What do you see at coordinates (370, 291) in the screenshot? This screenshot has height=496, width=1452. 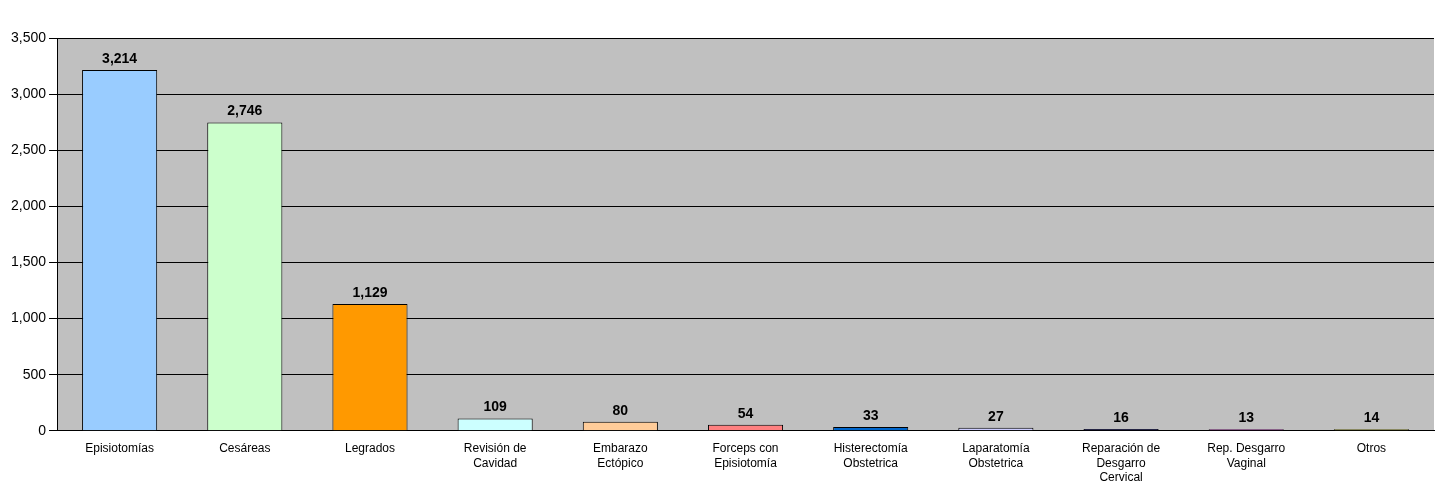 I see `data-label: 1,129` at bounding box center [370, 291].